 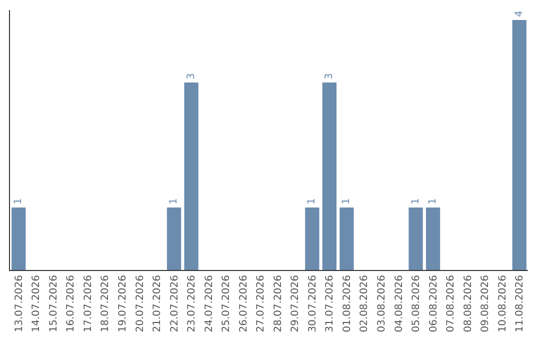 I want to click on x-tick-label: 17.07.2026, so click(x=88, y=303).